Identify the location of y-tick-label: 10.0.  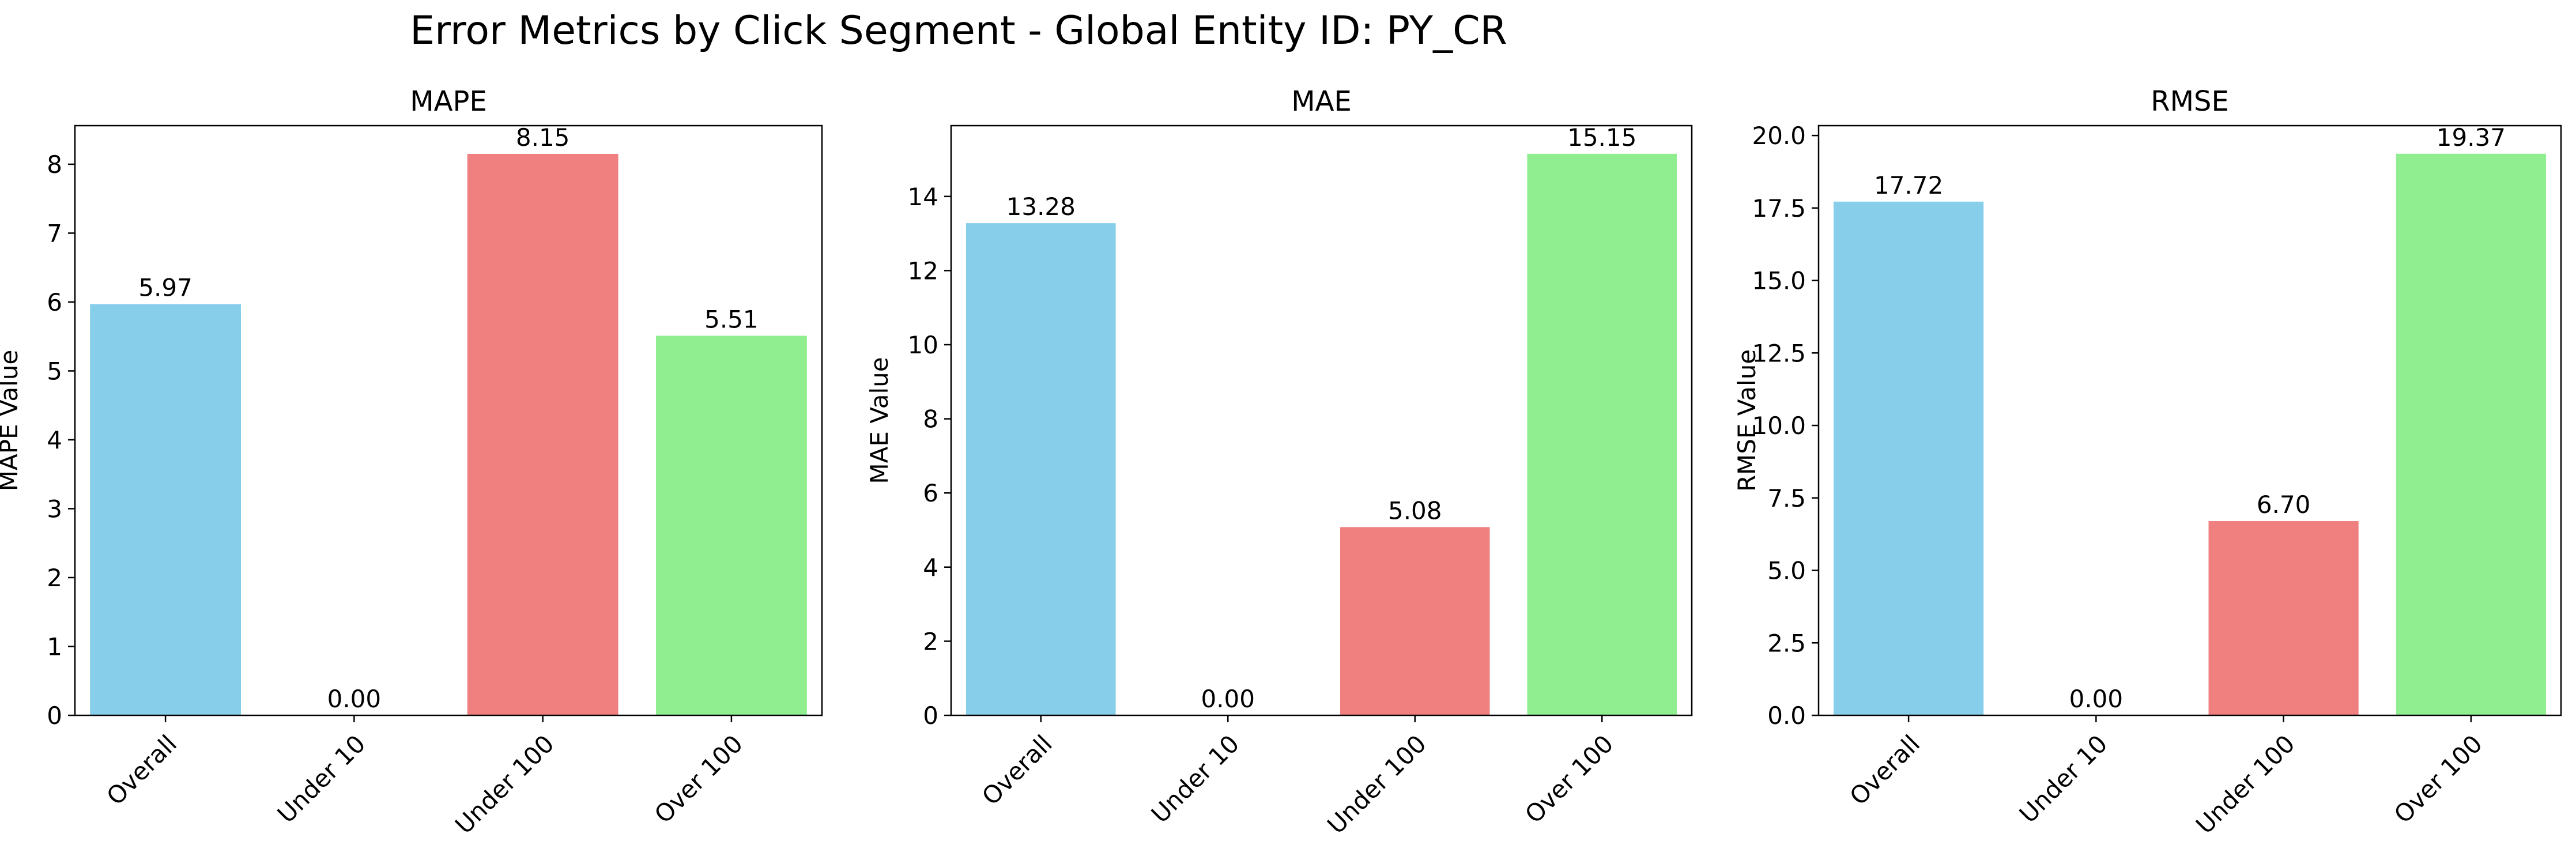
(1779, 426).